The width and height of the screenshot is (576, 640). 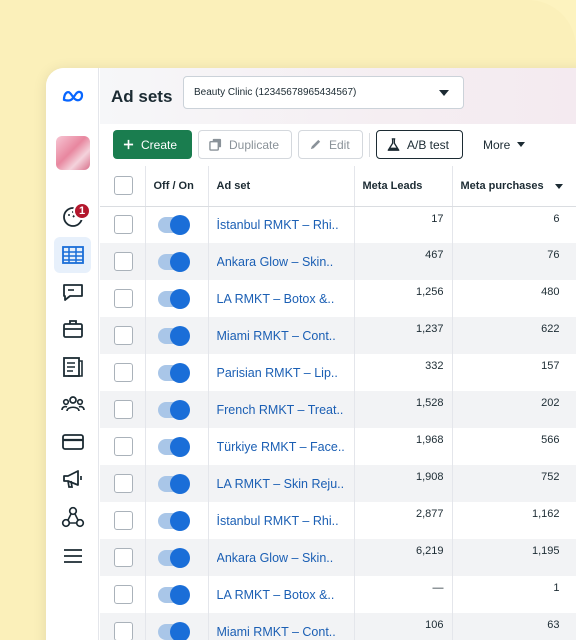 What do you see at coordinates (72, 404) in the screenshot?
I see `audiences-icon` at bounding box center [72, 404].